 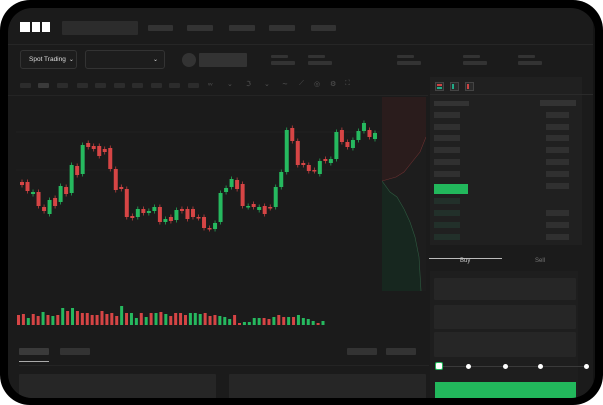 I want to click on amount-input, so click(x=505, y=317).